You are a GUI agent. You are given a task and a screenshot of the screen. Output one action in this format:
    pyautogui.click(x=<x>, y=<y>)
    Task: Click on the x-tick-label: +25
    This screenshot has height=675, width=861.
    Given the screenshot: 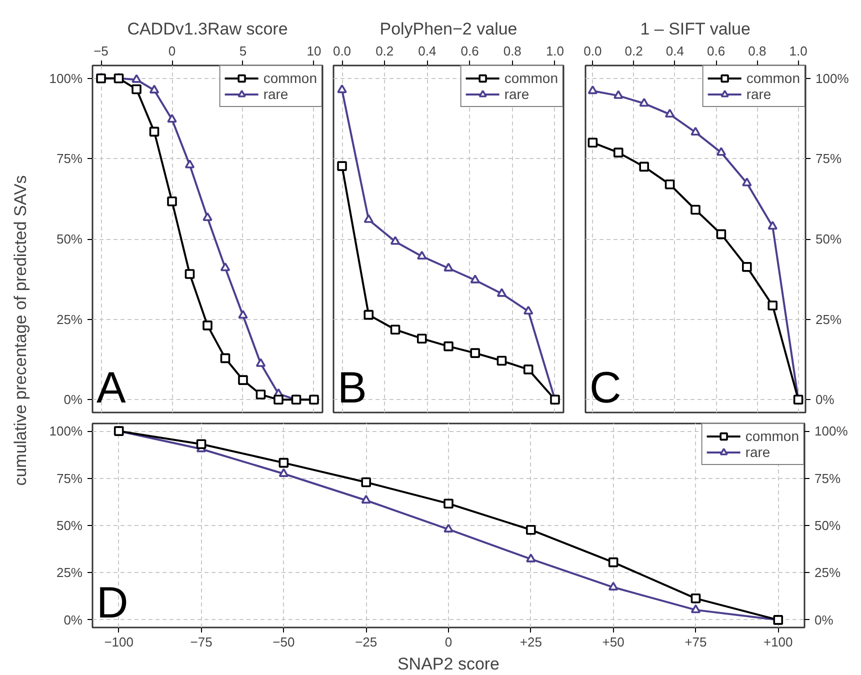 What is the action you would take?
    pyautogui.click(x=531, y=642)
    